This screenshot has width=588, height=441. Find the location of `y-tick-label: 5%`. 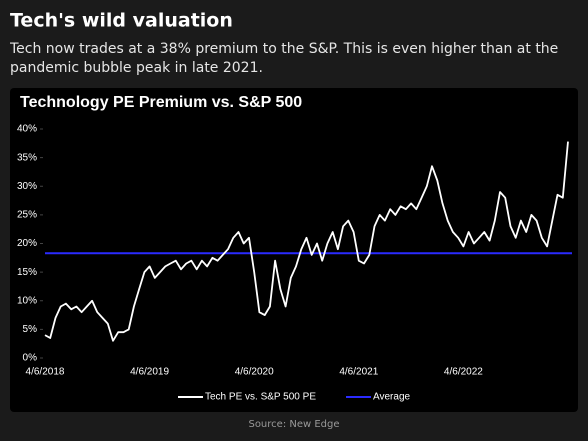

y-tick-label: 5% is located at coordinates (30, 329).